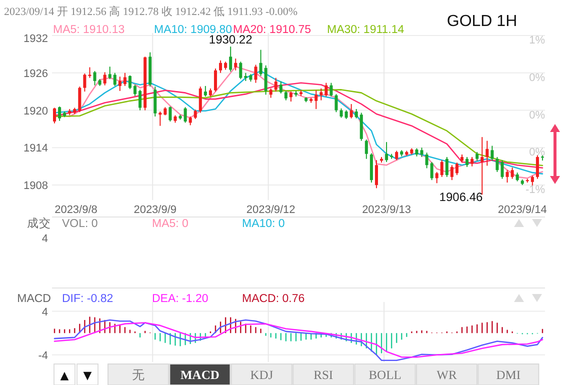  What do you see at coordinates (263, 224) in the screenshot?
I see `legend-label: MA10: 0` at bounding box center [263, 224].